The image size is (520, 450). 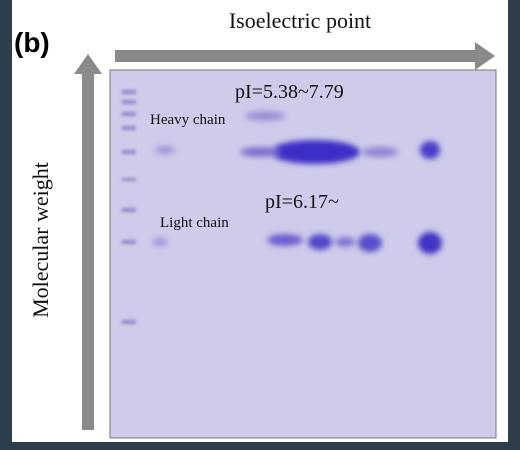 What do you see at coordinates (129, 207) in the screenshot?
I see `marker-lane` at bounding box center [129, 207].